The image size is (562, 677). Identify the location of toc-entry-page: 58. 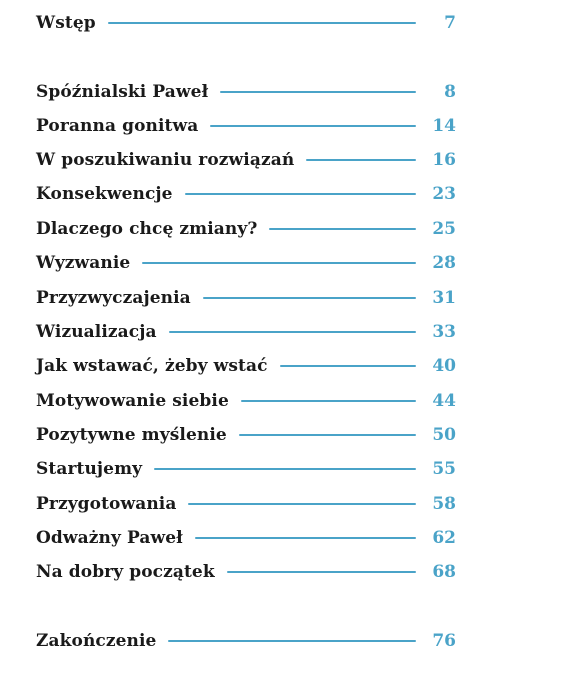
(444, 504).